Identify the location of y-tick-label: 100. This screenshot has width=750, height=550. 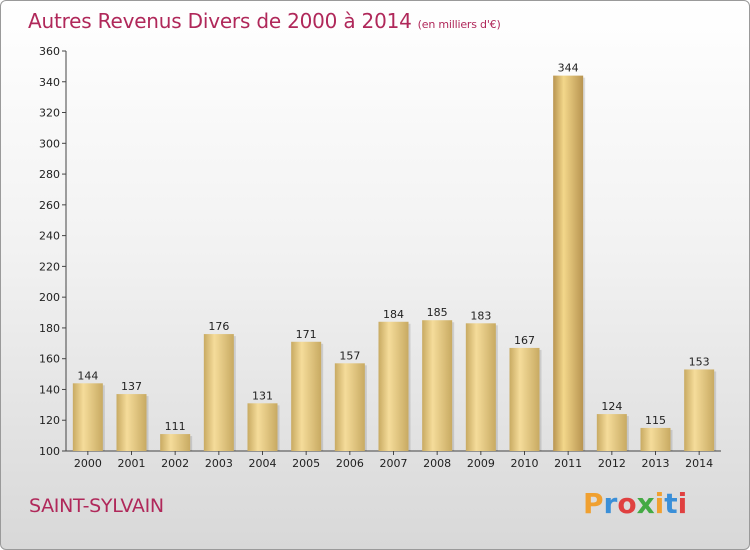
(49, 451).